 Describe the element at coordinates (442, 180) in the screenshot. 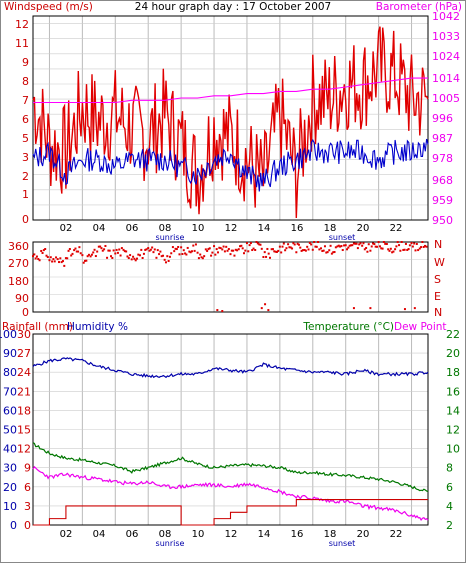

I see `barometer-tick: 968` at that location.